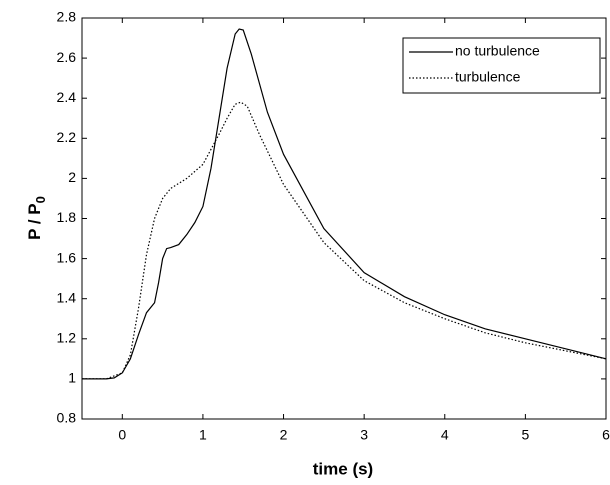 The height and width of the screenshot is (485, 610). What do you see at coordinates (72, 378) in the screenshot?
I see `y-tick-label: 1` at bounding box center [72, 378].